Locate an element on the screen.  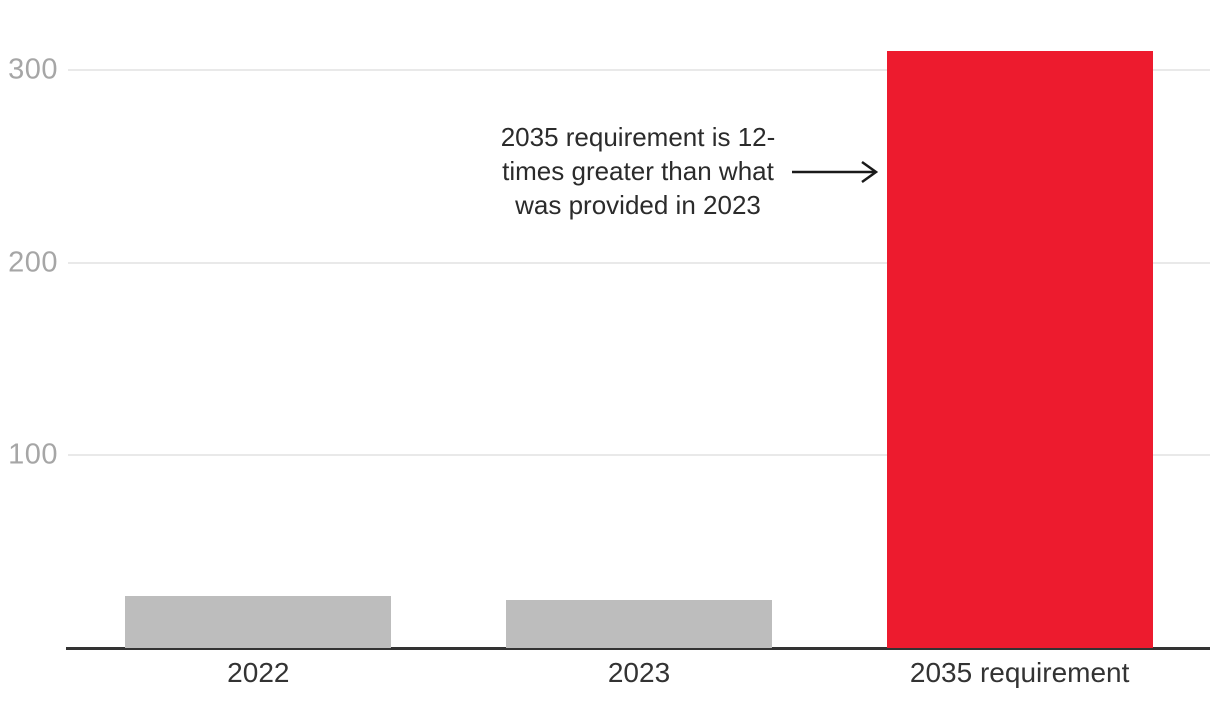
annotation-line: times greater than what is located at coordinates (638, 171).